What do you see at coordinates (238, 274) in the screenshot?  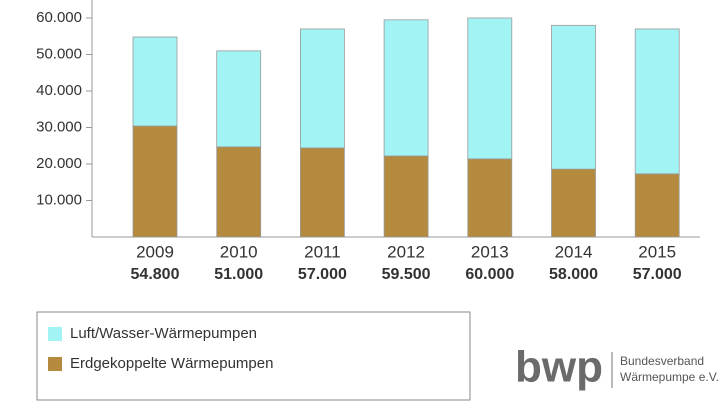 I see `total-label: 51.000` at bounding box center [238, 274].